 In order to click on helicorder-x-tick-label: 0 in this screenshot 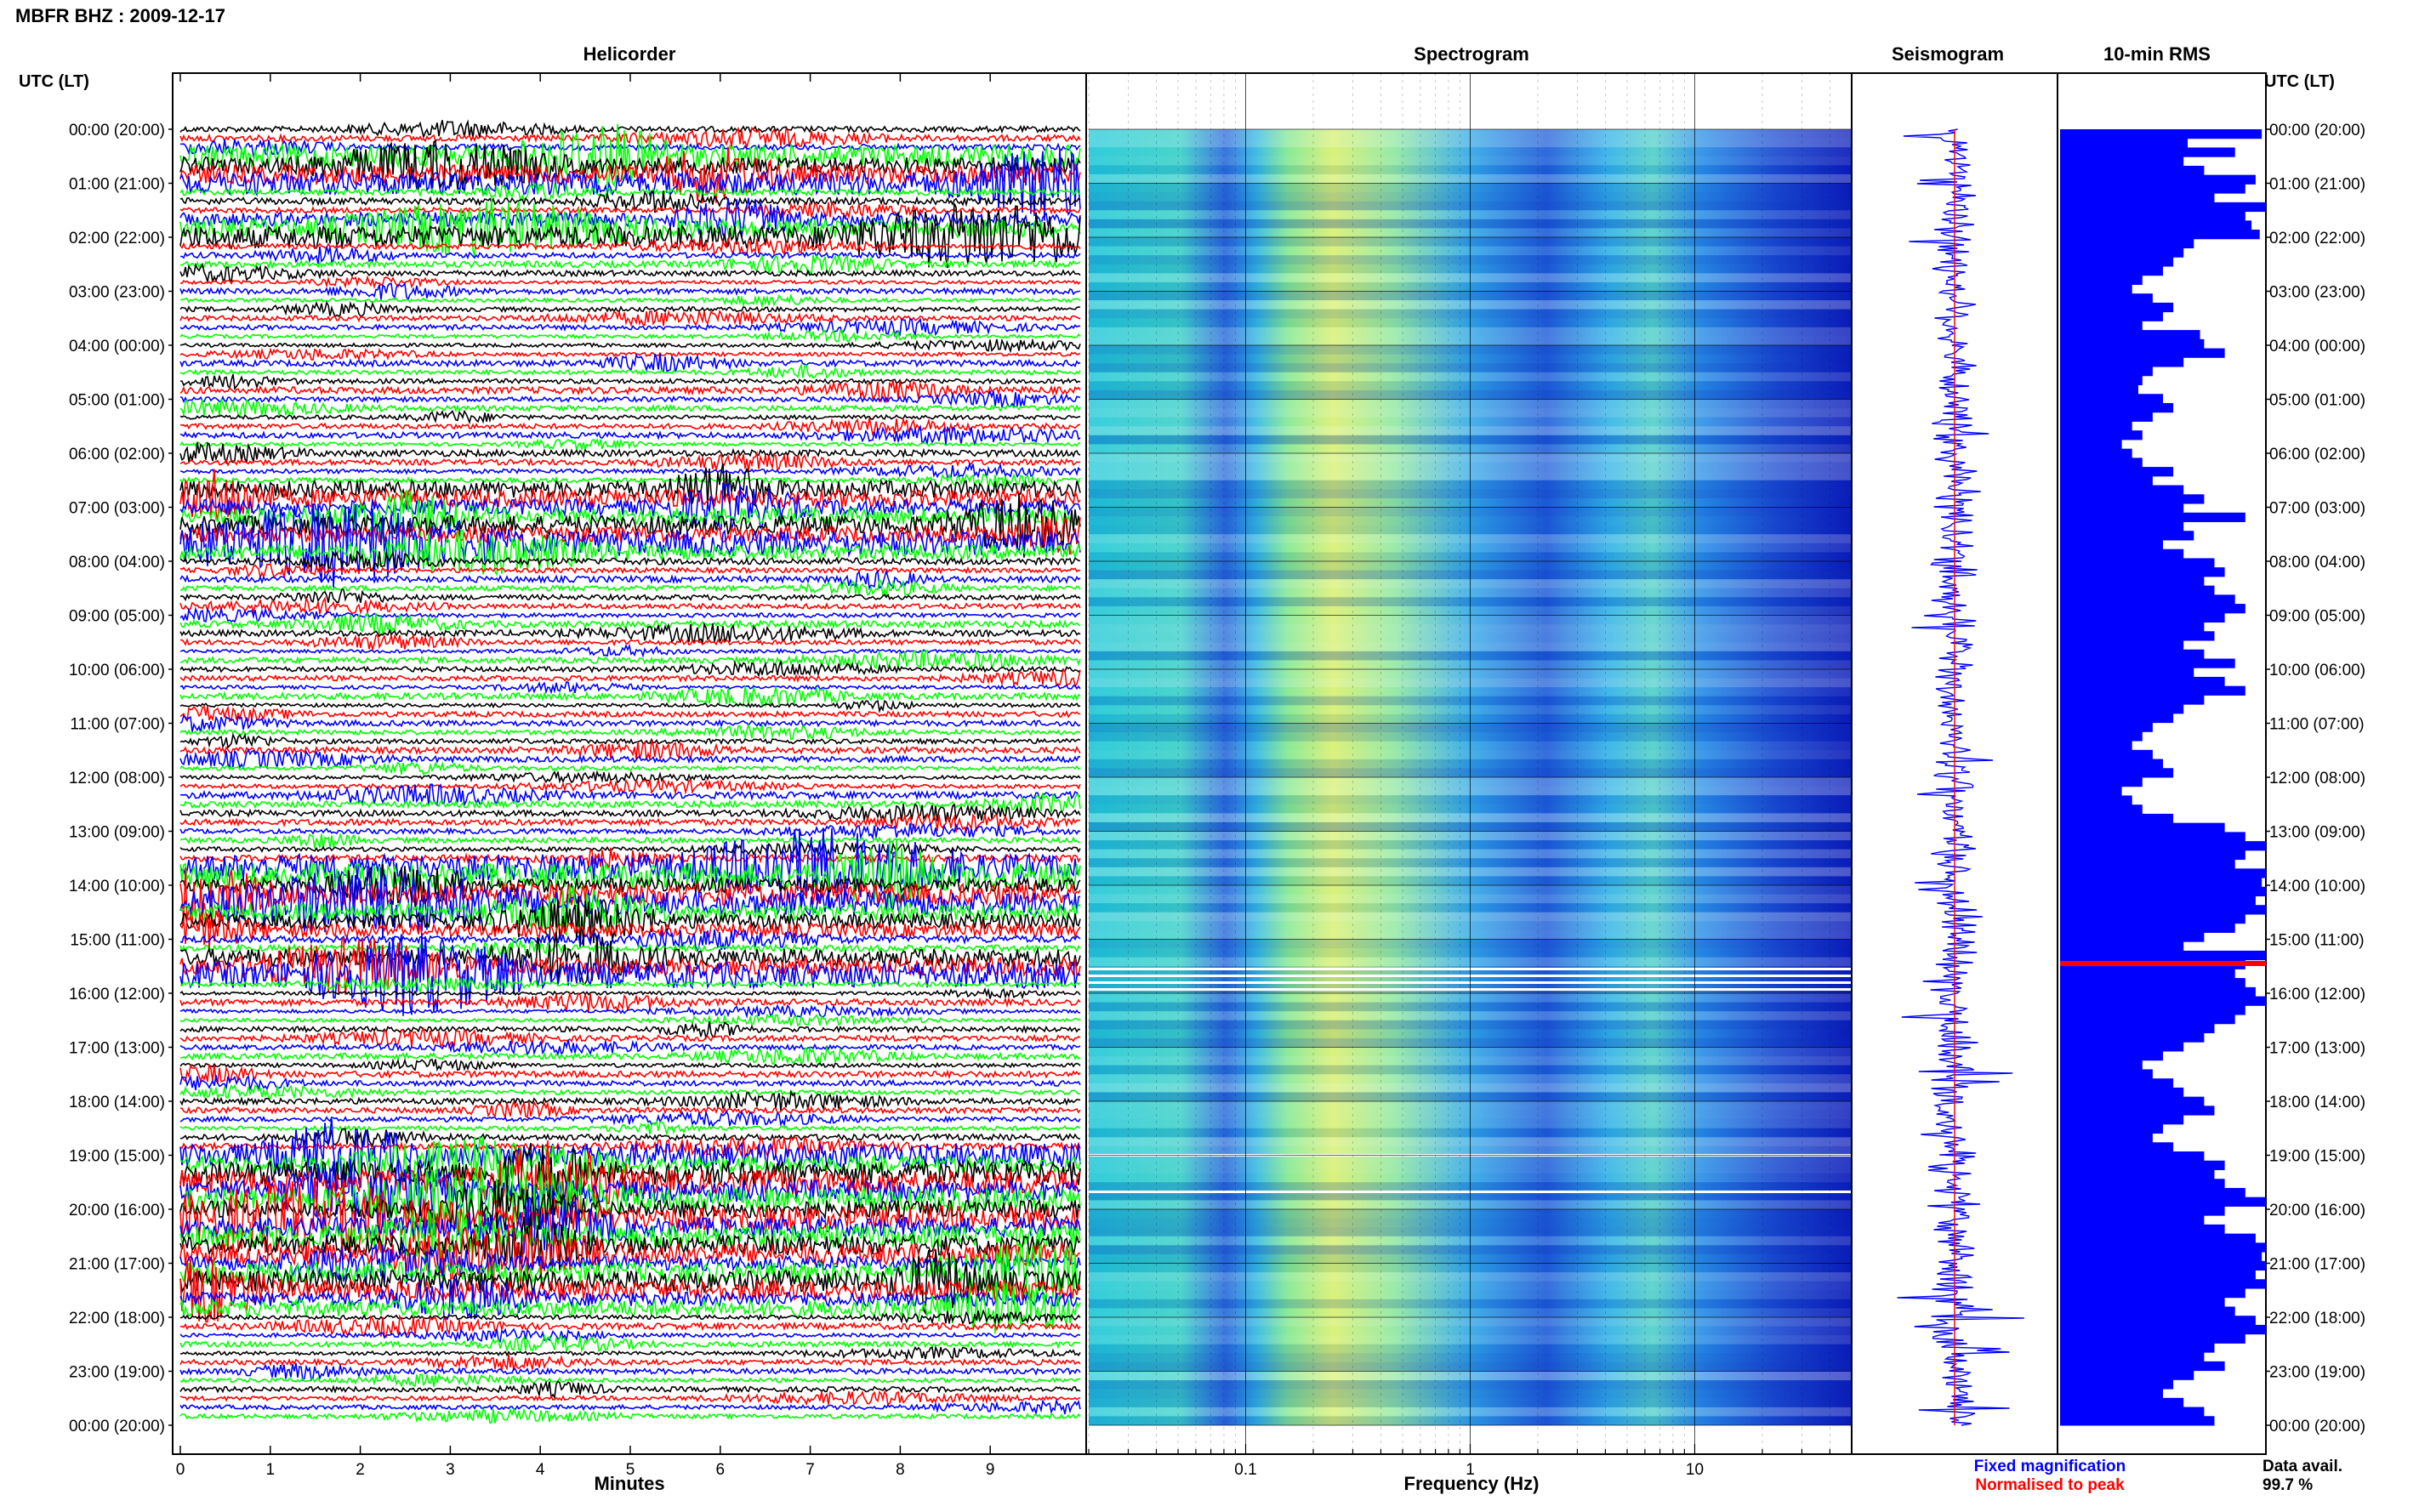, I will do `click(180, 1470)`.